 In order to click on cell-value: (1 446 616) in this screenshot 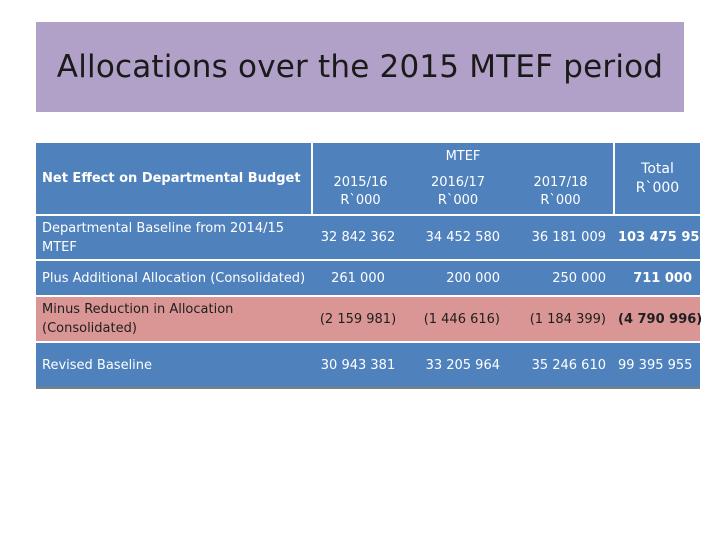, I will do `click(458, 318)`.